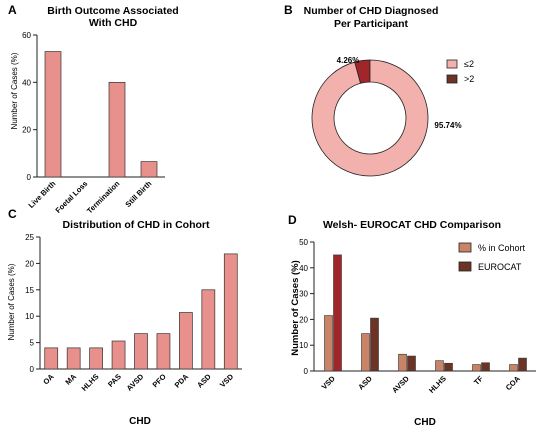 The width and height of the screenshot is (550, 434). What do you see at coordinates (492, 257) in the screenshot?
I see `panel-d-legend: % in Cohort EUROCAT` at bounding box center [492, 257].